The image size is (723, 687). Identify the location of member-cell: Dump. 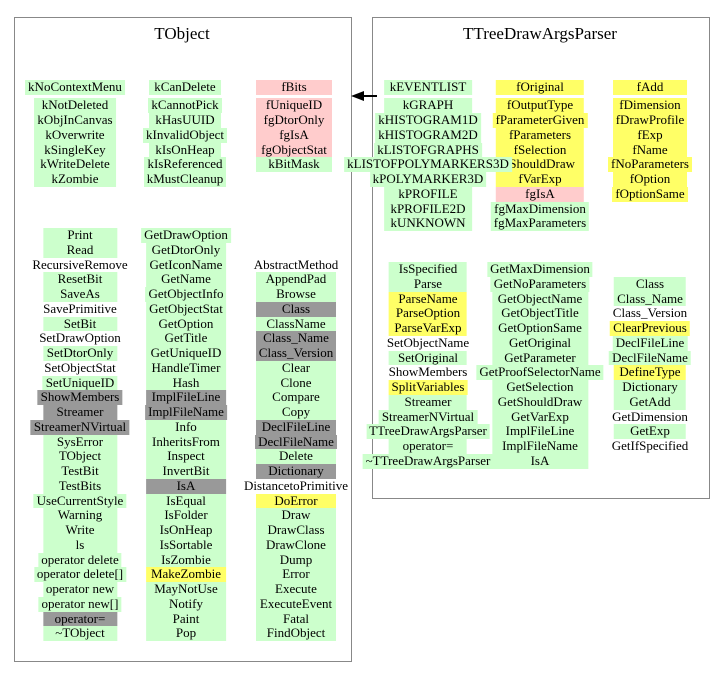
(295, 560).